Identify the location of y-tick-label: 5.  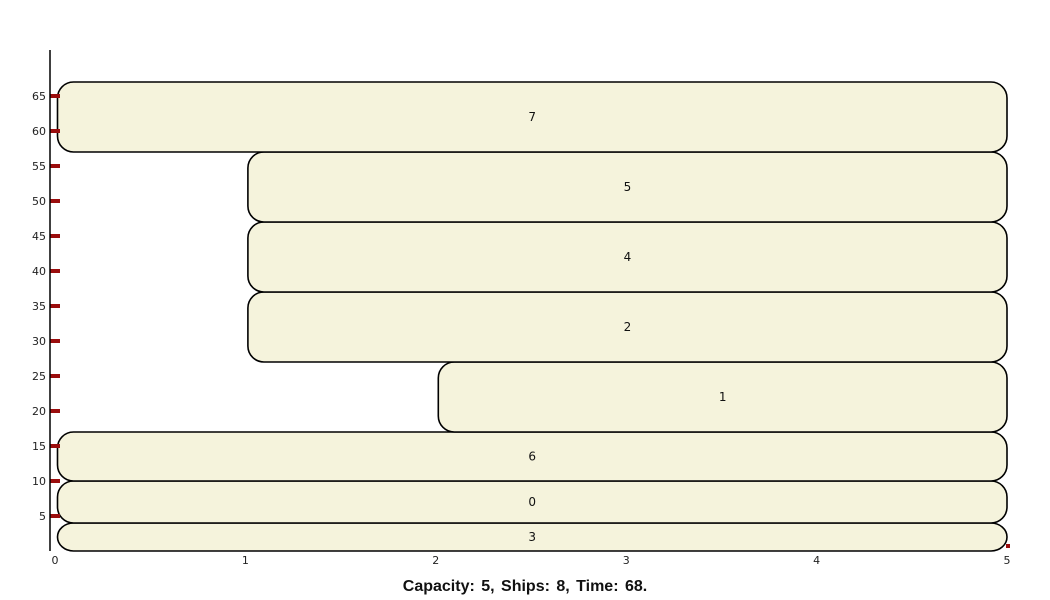
(42, 516).